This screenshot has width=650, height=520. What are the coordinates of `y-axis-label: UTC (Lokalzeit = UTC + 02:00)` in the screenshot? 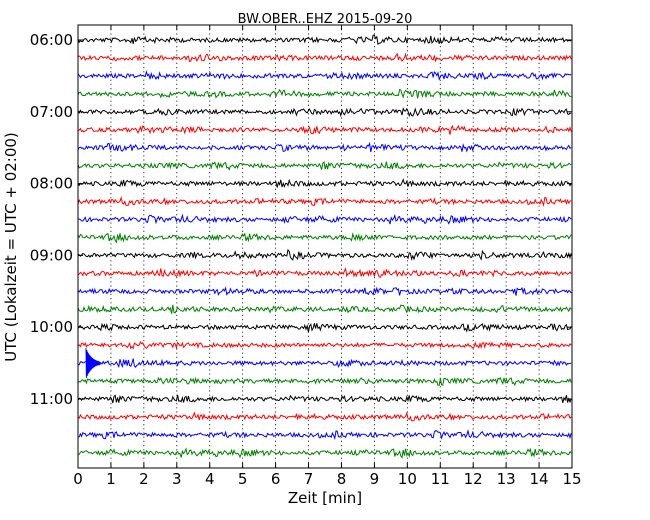 It's located at (11, 247).